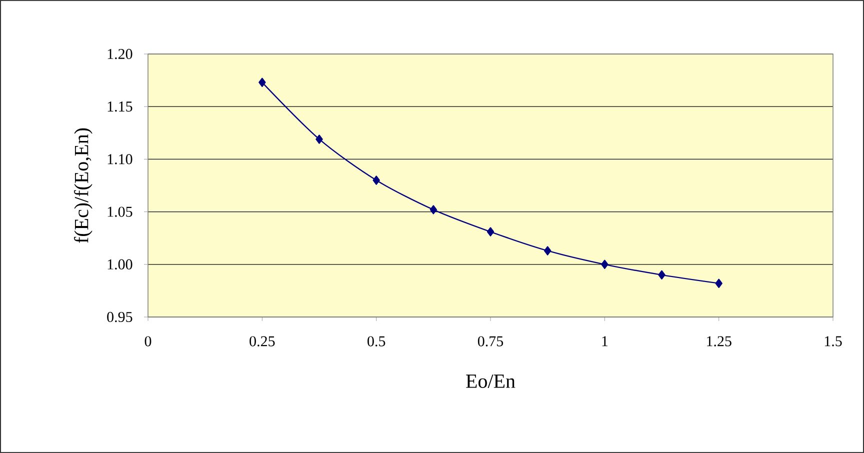 The width and height of the screenshot is (864, 453). I want to click on y-tick-label: 1.05, so click(120, 211).